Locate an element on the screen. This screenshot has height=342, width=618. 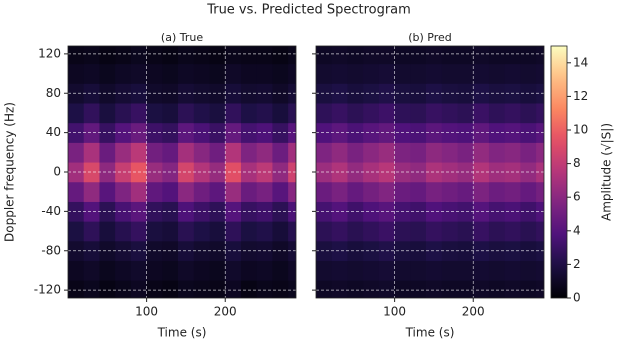
colorbar-tick-label: 2 is located at coordinates (577, 264).